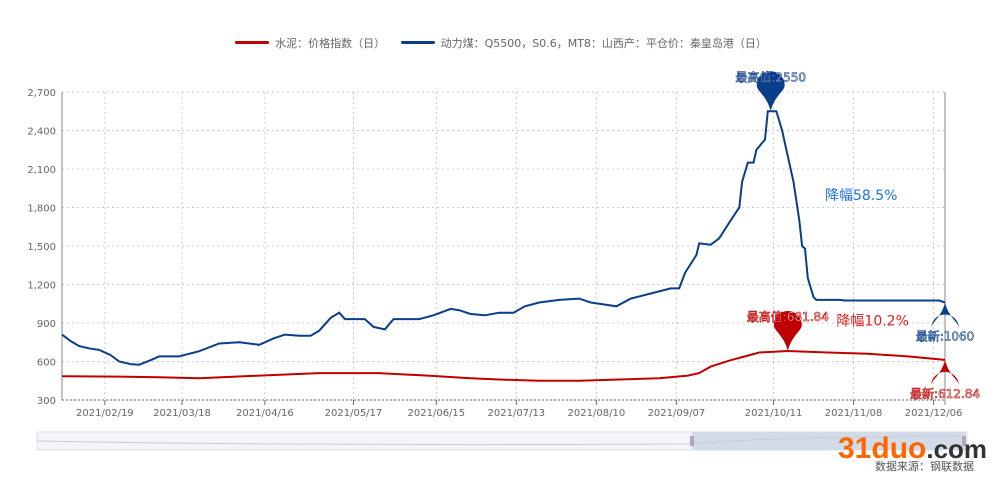 The width and height of the screenshot is (1002, 477). Describe the element at coordinates (945, 393) in the screenshot. I see `cement-latest-marker-label: 最新:612.84` at that location.